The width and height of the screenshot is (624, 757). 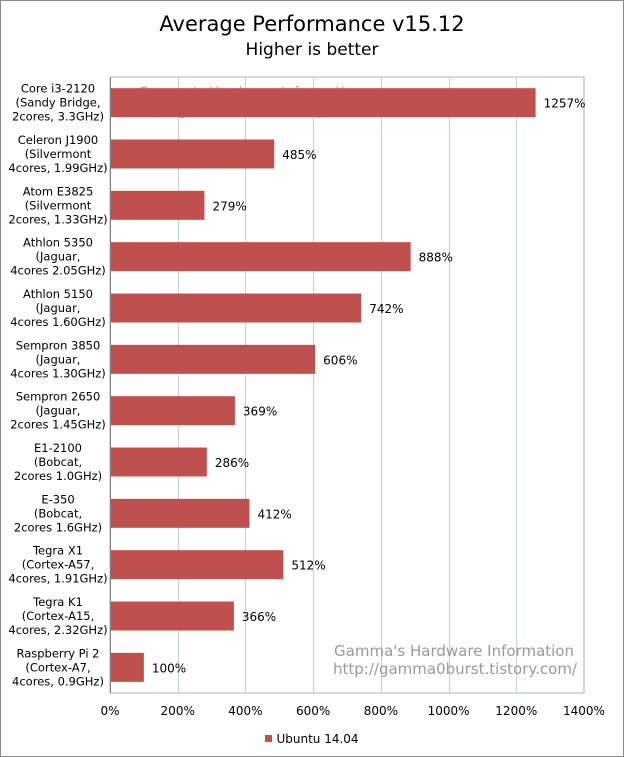 I want to click on x-tick-label: 1000%, so click(x=449, y=711).